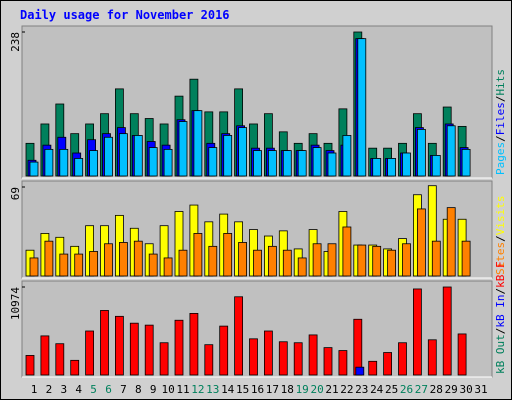 This screenshot has height=400, width=512. I want to click on x-tick-label: 15, so click(242, 389).